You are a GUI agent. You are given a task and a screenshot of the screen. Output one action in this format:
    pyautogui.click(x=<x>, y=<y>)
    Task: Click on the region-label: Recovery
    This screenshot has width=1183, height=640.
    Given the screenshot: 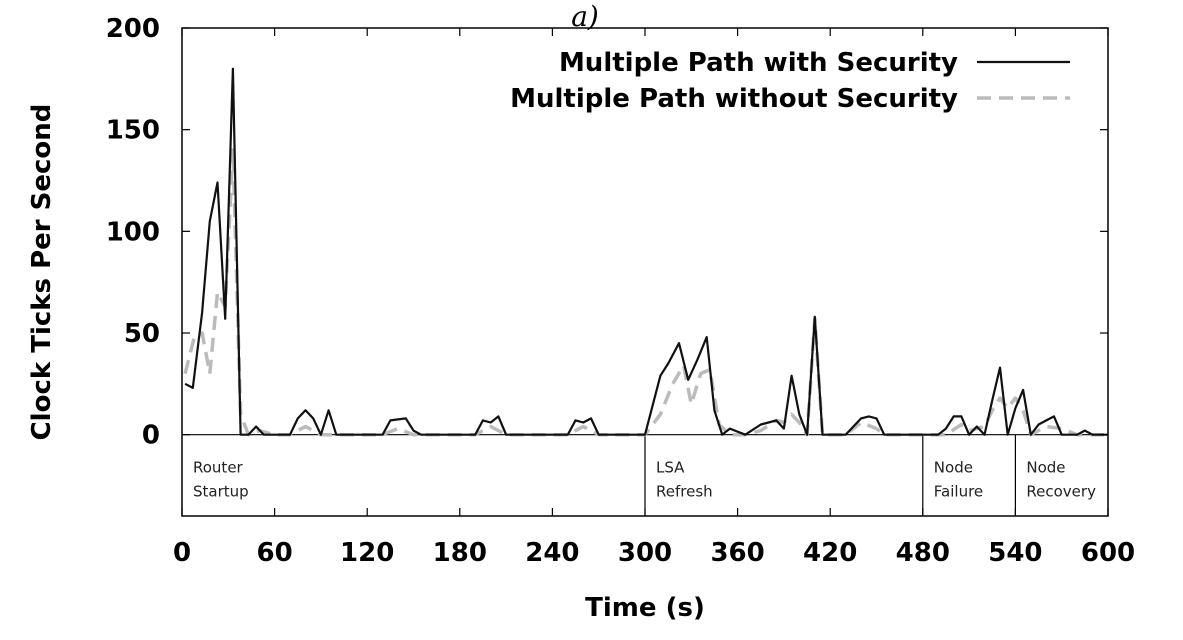 What is the action you would take?
    pyautogui.click(x=1061, y=492)
    